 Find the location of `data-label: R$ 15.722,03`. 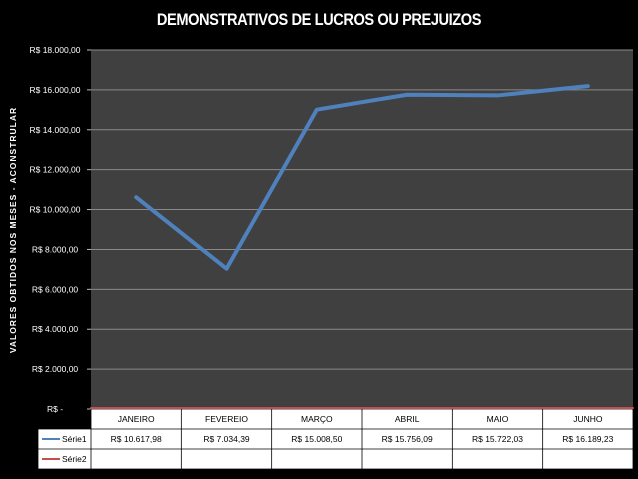

data-label: R$ 15.722,03 is located at coordinates (497, 439).